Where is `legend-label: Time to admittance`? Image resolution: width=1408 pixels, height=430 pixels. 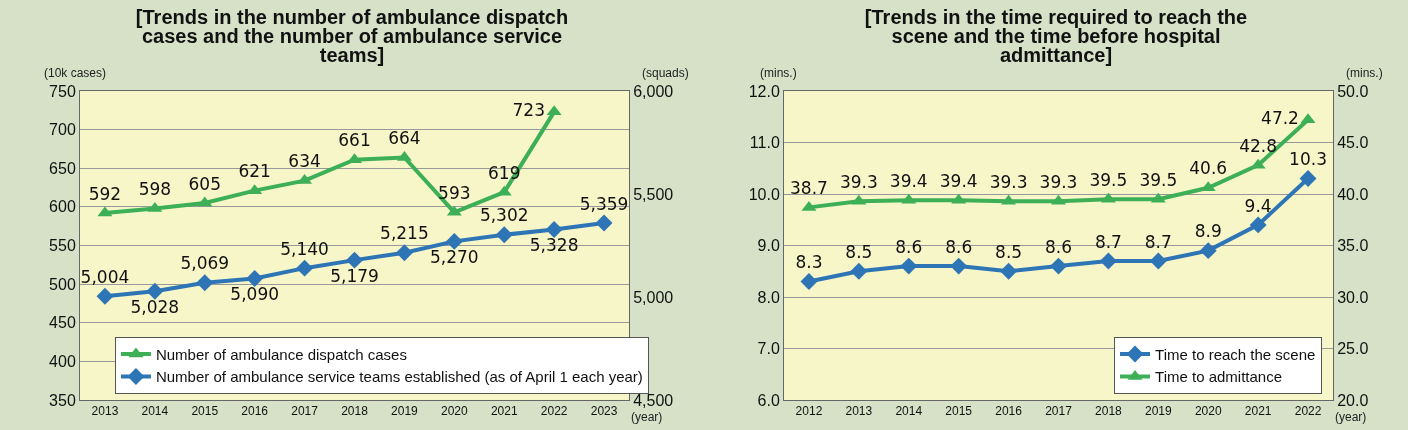 legend-label: Time to admittance is located at coordinates (1219, 377).